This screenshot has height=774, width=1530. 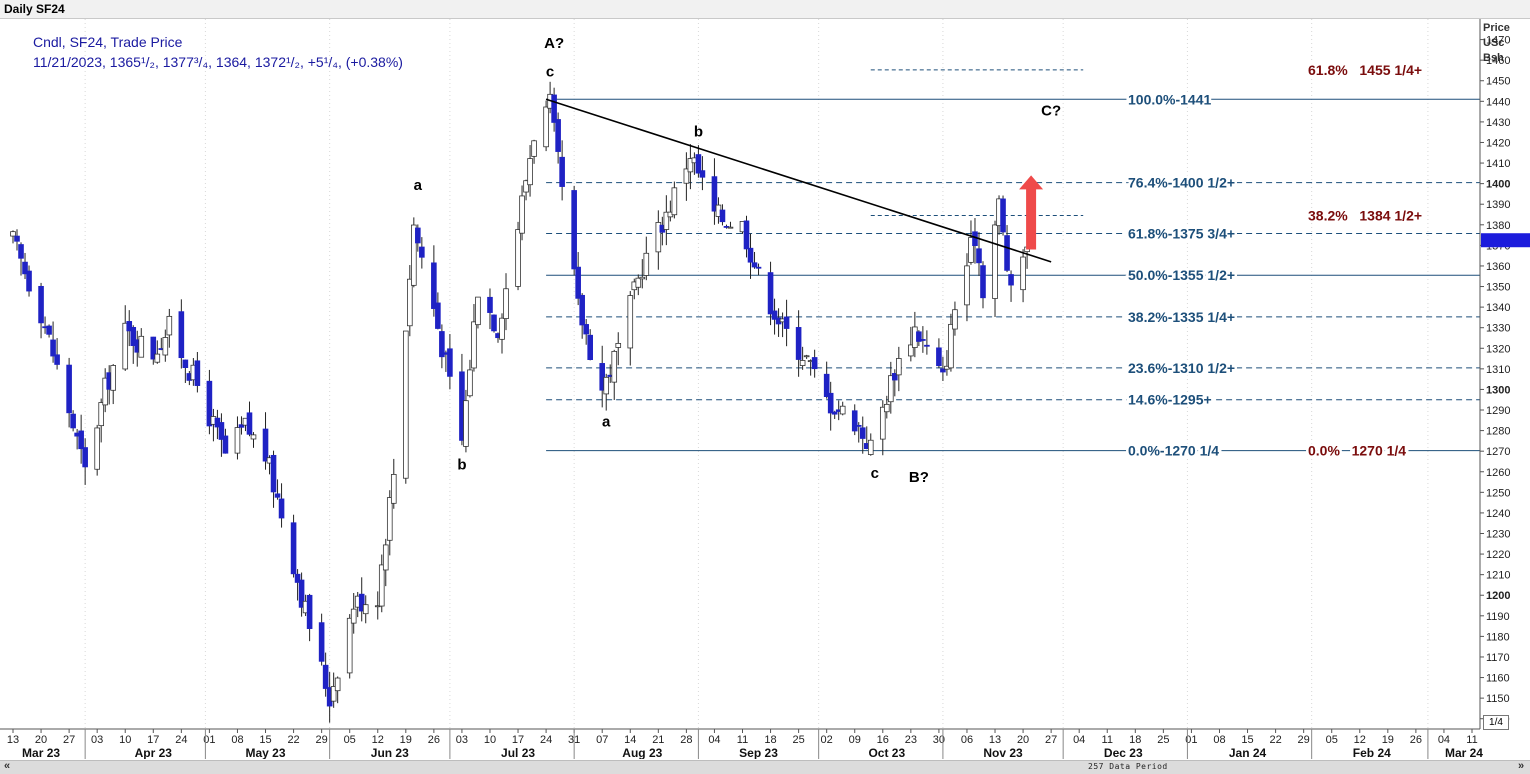 I want to click on scroll-right-button: », so click(x=1521, y=766).